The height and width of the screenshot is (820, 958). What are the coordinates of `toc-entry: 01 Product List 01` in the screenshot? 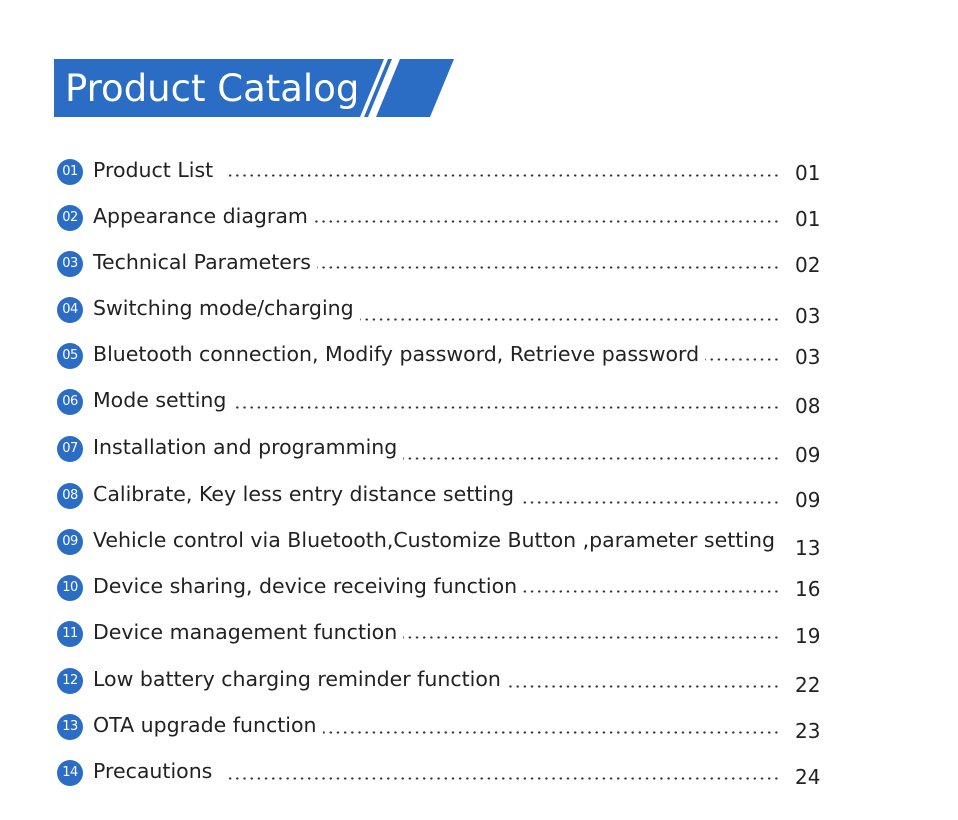 It's located at (447, 170).